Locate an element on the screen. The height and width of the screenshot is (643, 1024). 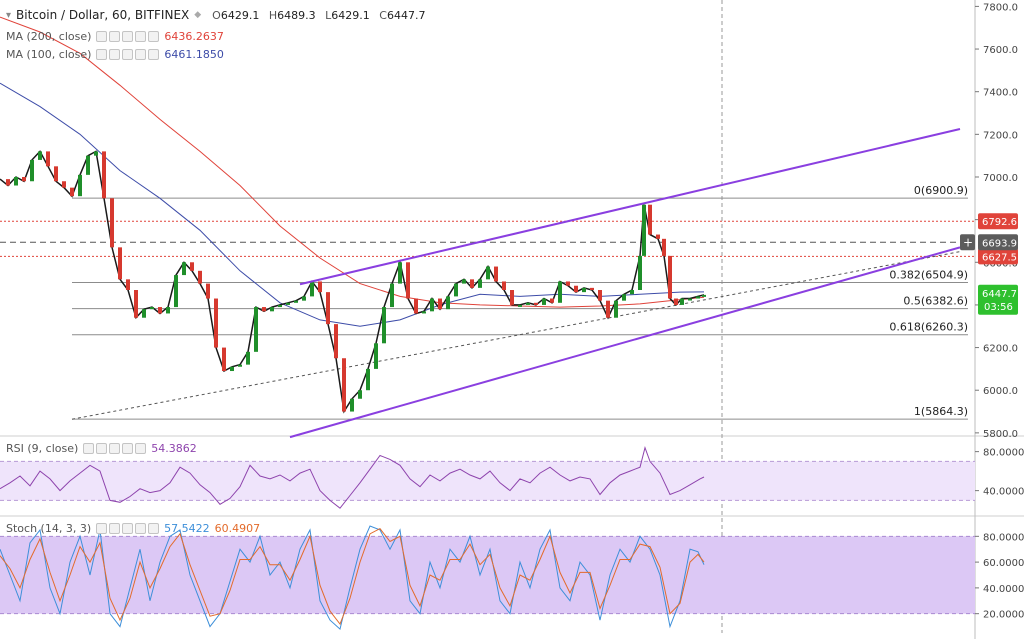
stoch-tick-label: 60.0000 is located at coordinates (1003, 563).